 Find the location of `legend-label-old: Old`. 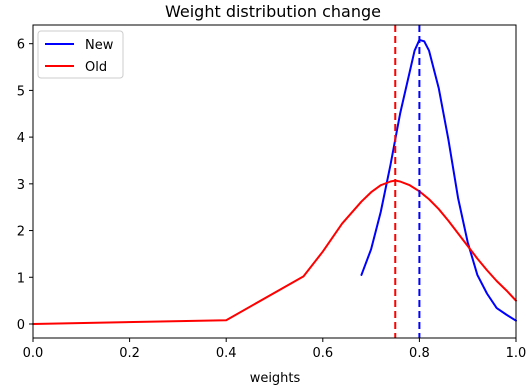

legend-label-old: Old is located at coordinates (96, 67).